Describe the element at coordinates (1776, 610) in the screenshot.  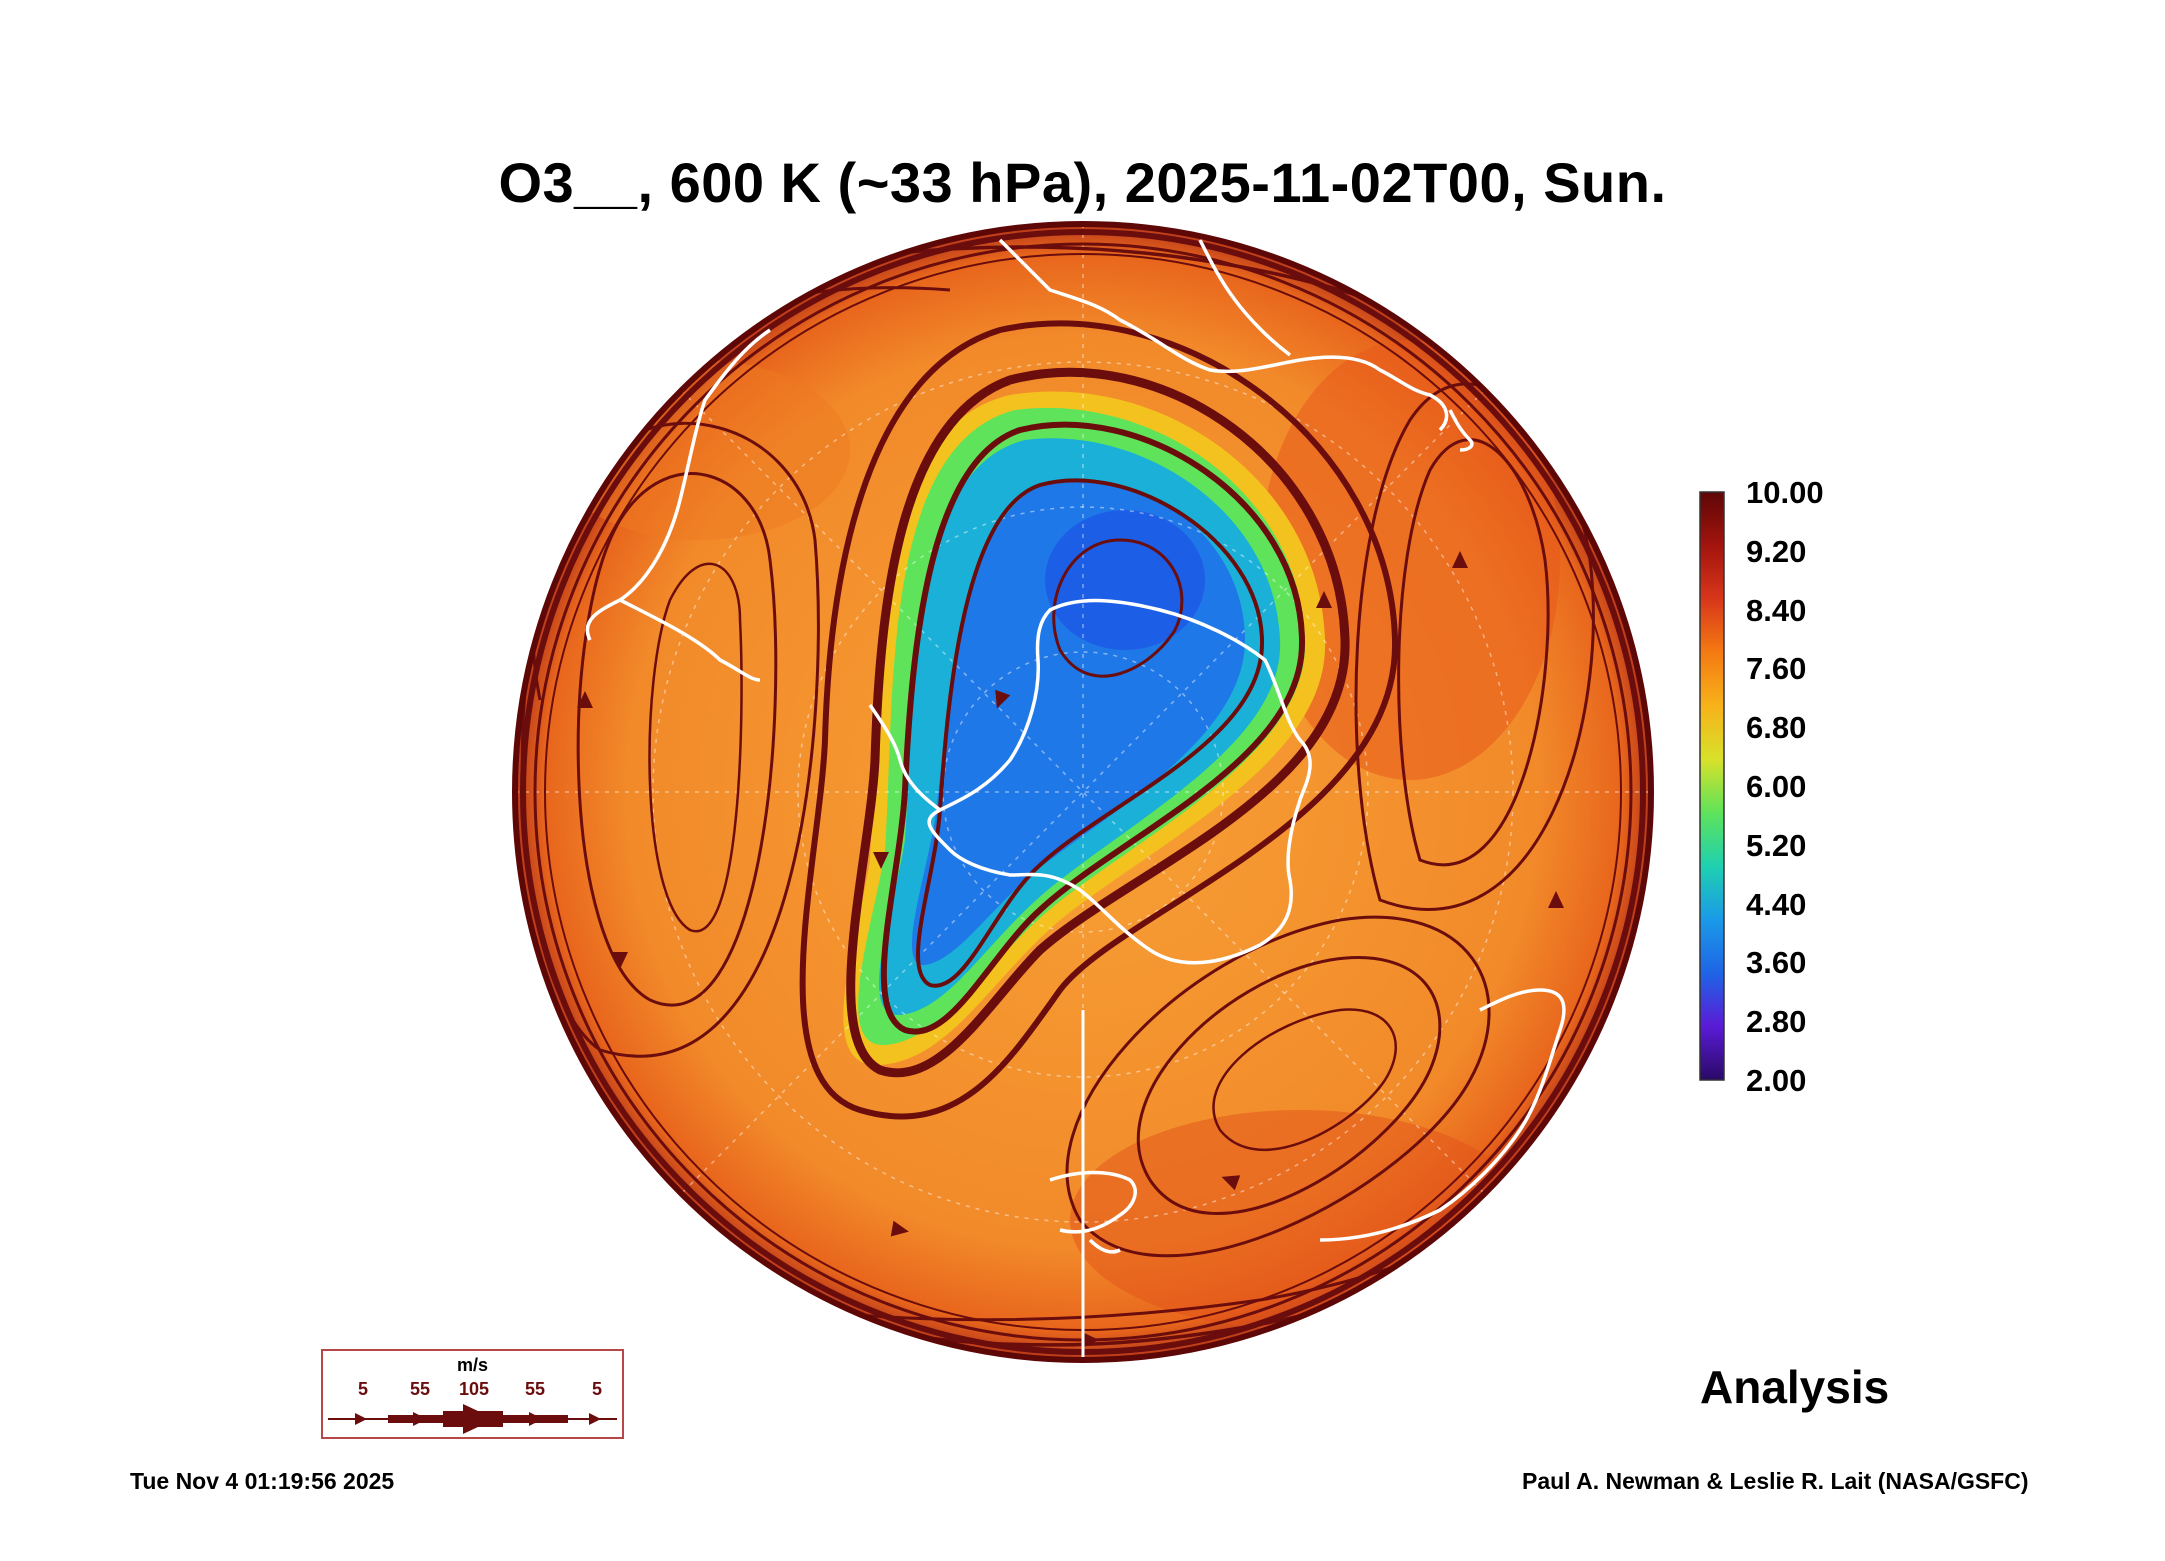
I see `colorbar-label: 8.40` at that location.